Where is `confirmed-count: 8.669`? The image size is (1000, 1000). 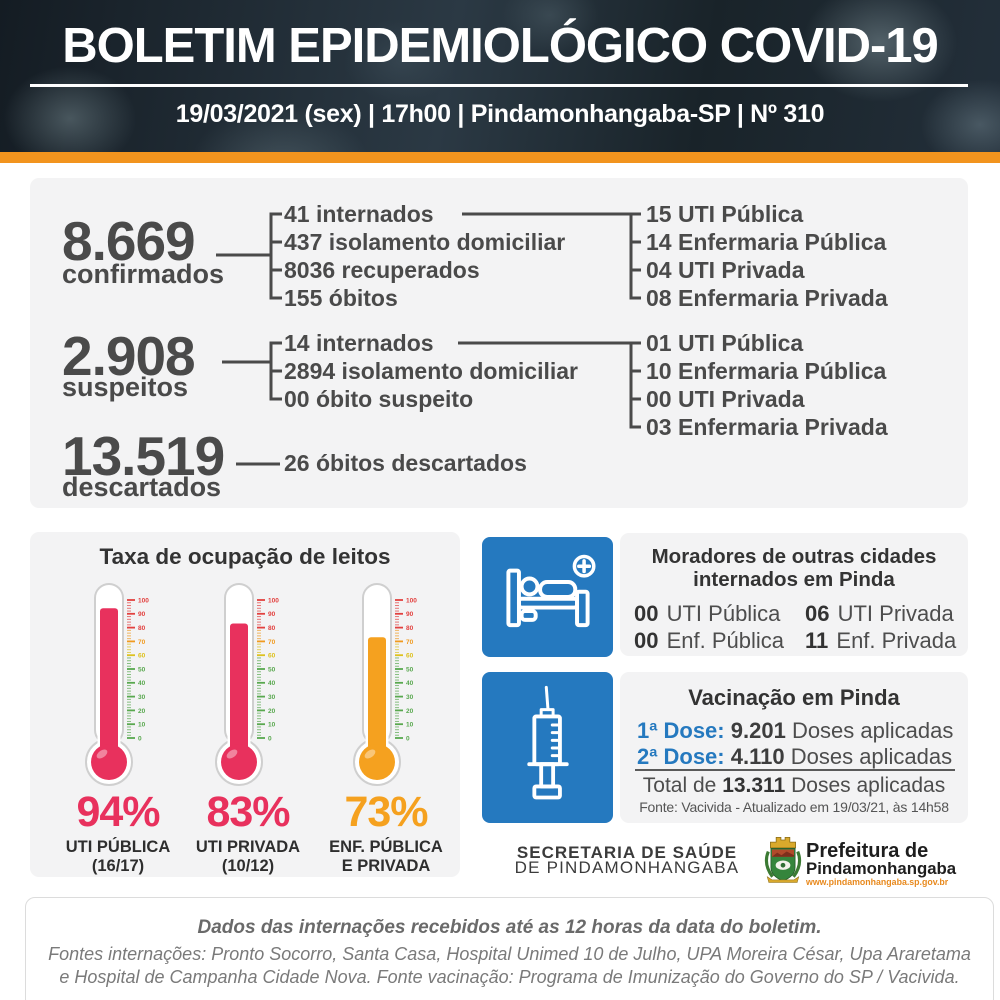
confirmed-count: 8.669 is located at coordinates (129, 241).